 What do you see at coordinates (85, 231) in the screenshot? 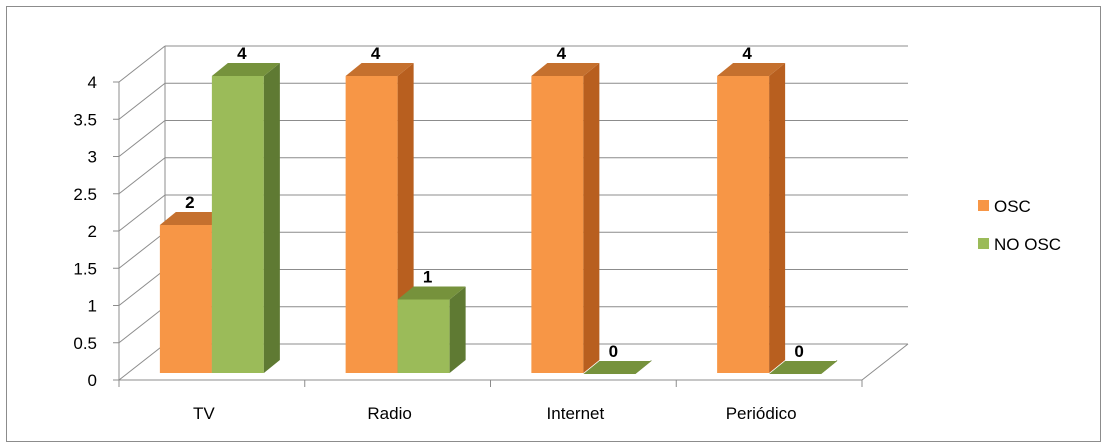
I see `y-axis-ticks: 0 0.5 1 1.5 2 2.5 3 3.5 4` at bounding box center [85, 231].